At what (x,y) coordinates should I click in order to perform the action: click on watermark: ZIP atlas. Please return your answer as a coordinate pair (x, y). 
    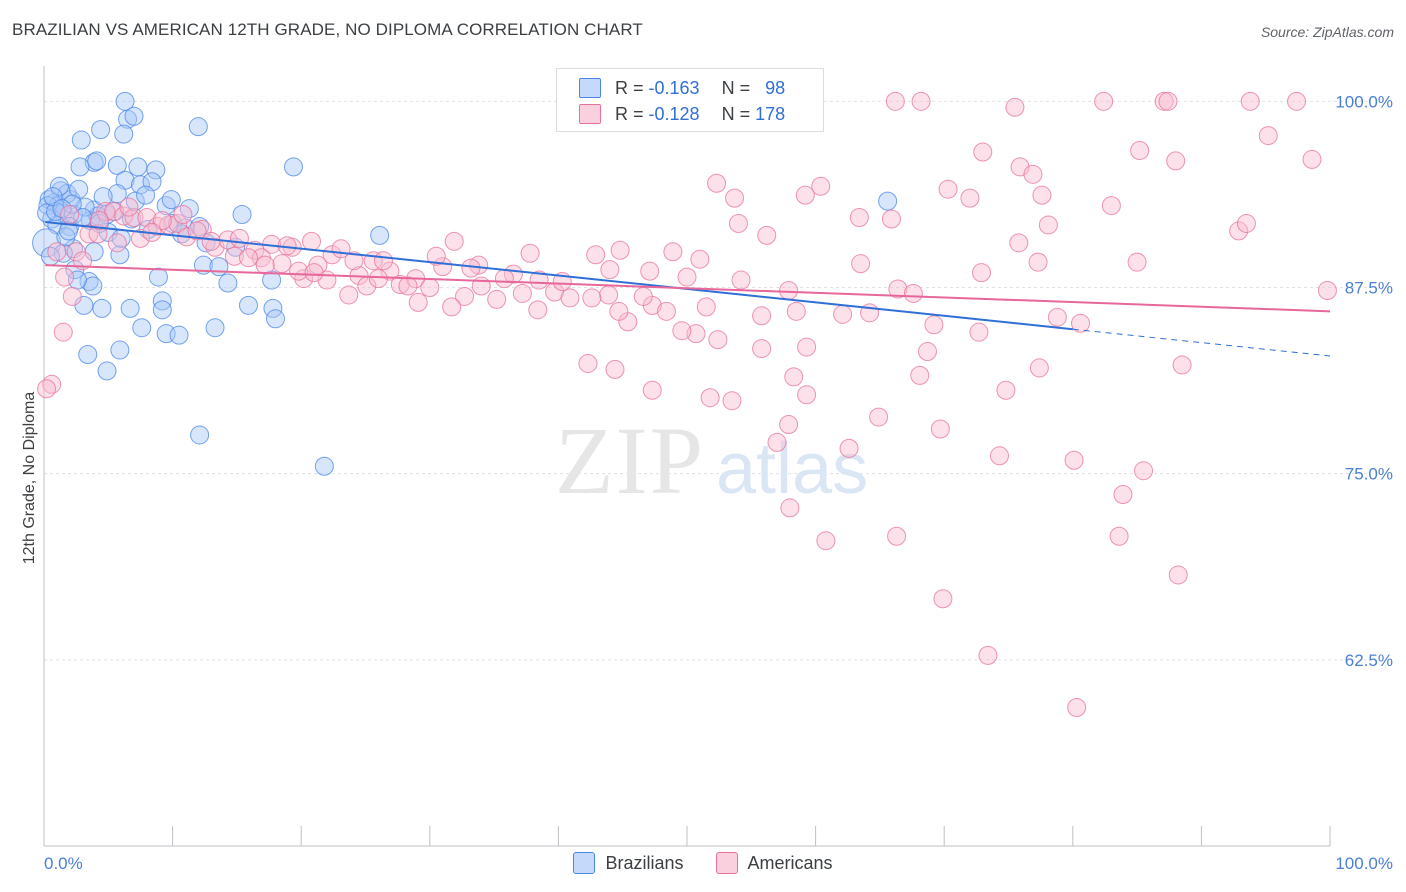
    Looking at the image, I should click on (711, 460).